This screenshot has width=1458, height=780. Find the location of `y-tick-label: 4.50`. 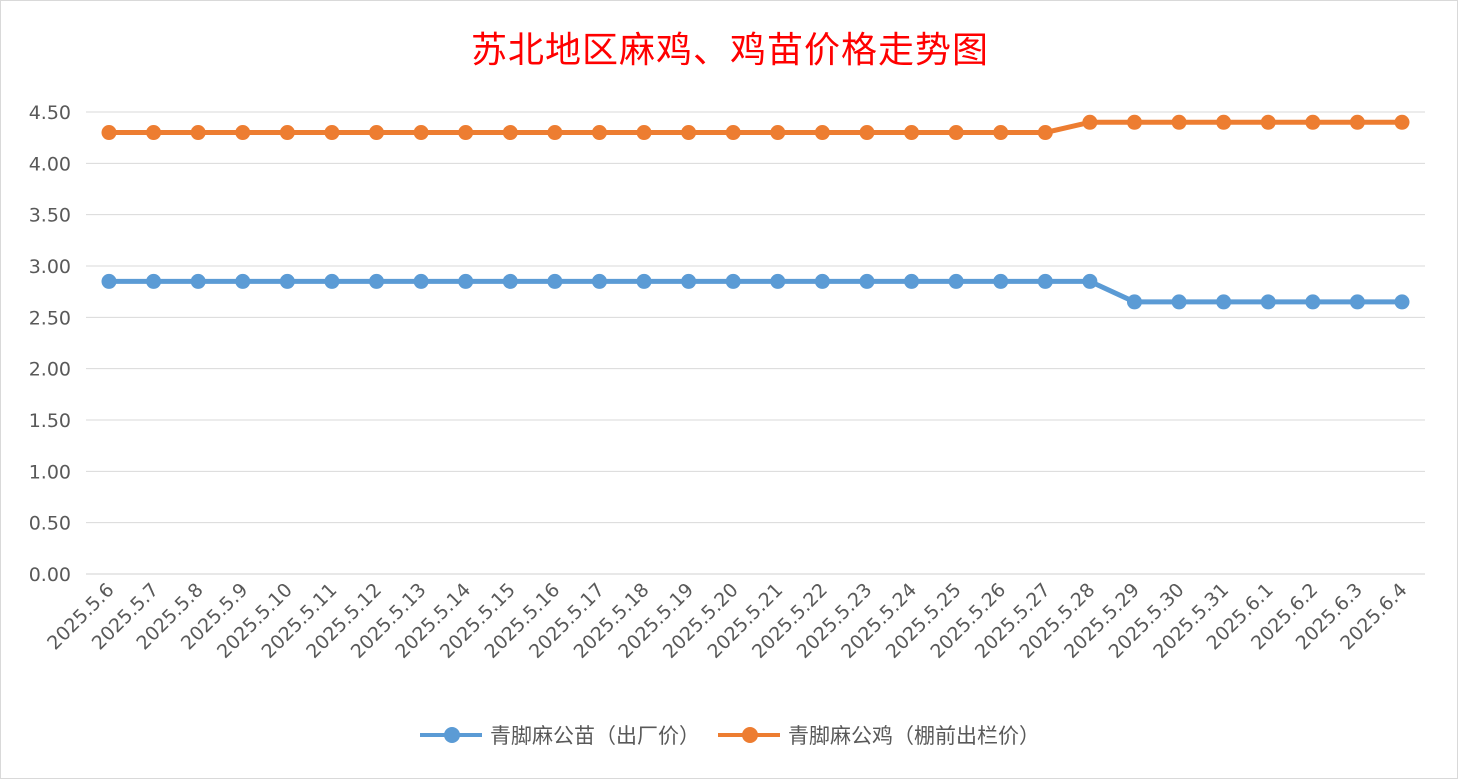

y-tick-label: 4.50 is located at coordinates (50, 113).